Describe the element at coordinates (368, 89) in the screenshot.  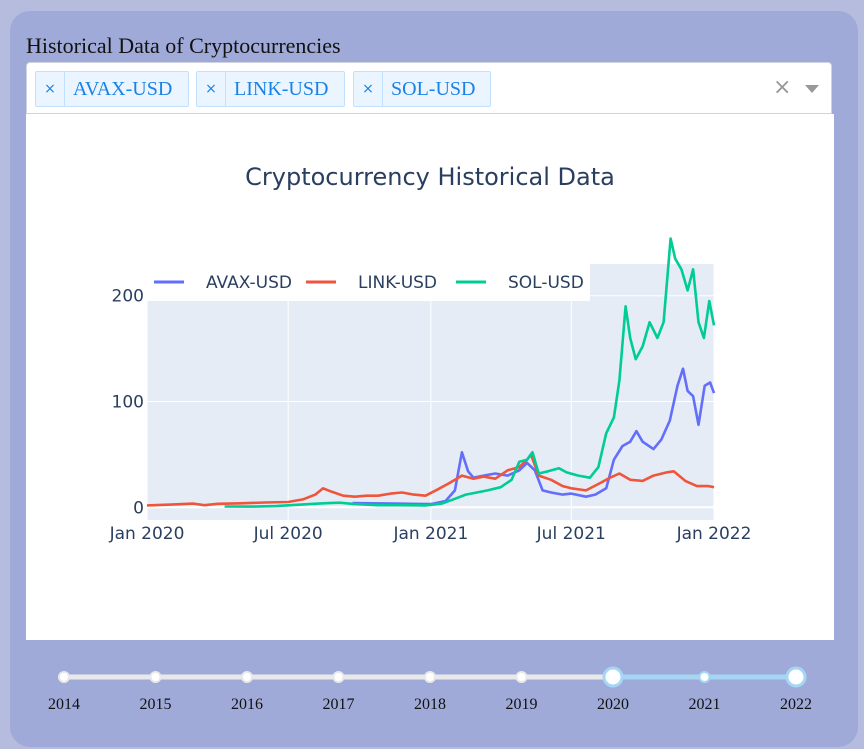
I see `remove-sol-icon: ×` at that location.